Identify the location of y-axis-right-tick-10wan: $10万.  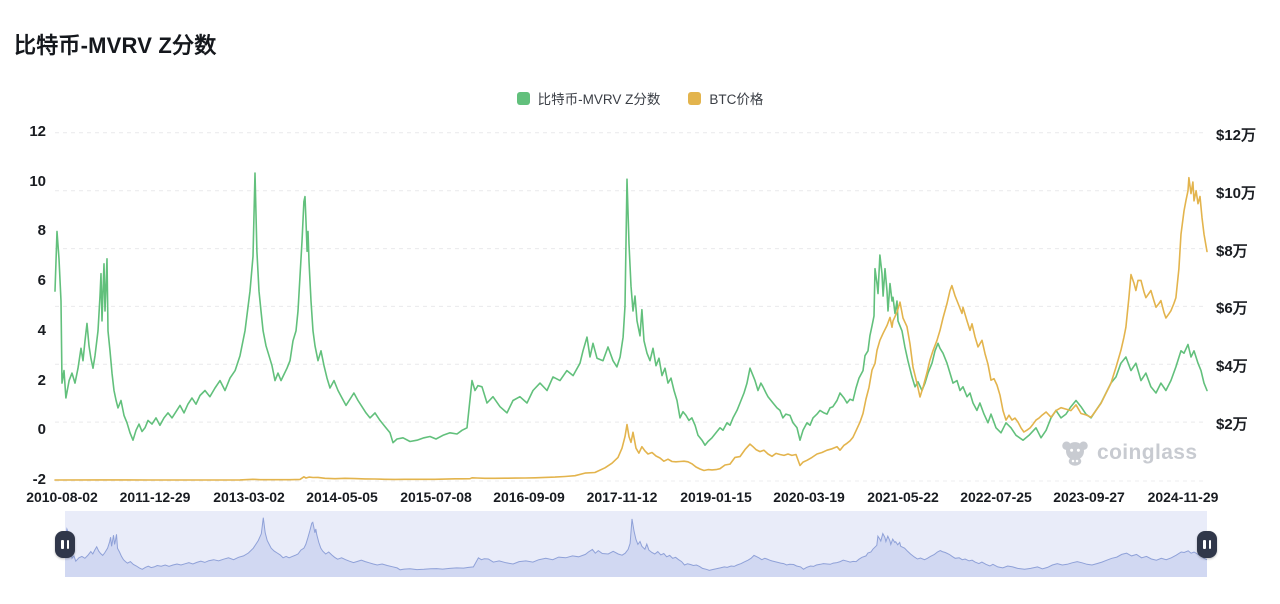
(1236, 193).